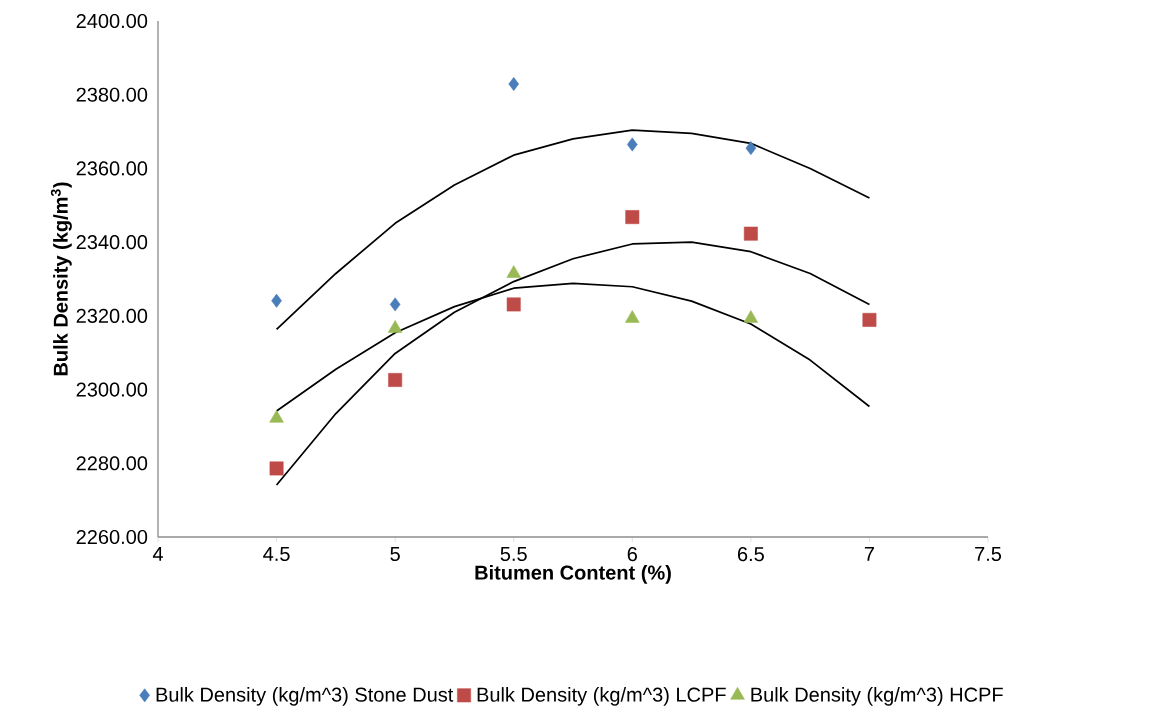 Image resolution: width=1151 pixels, height=715 pixels. What do you see at coordinates (112, 315) in the screenshot?
I see `y-tick-label: 2320.00` at bounding box center [112, 315].